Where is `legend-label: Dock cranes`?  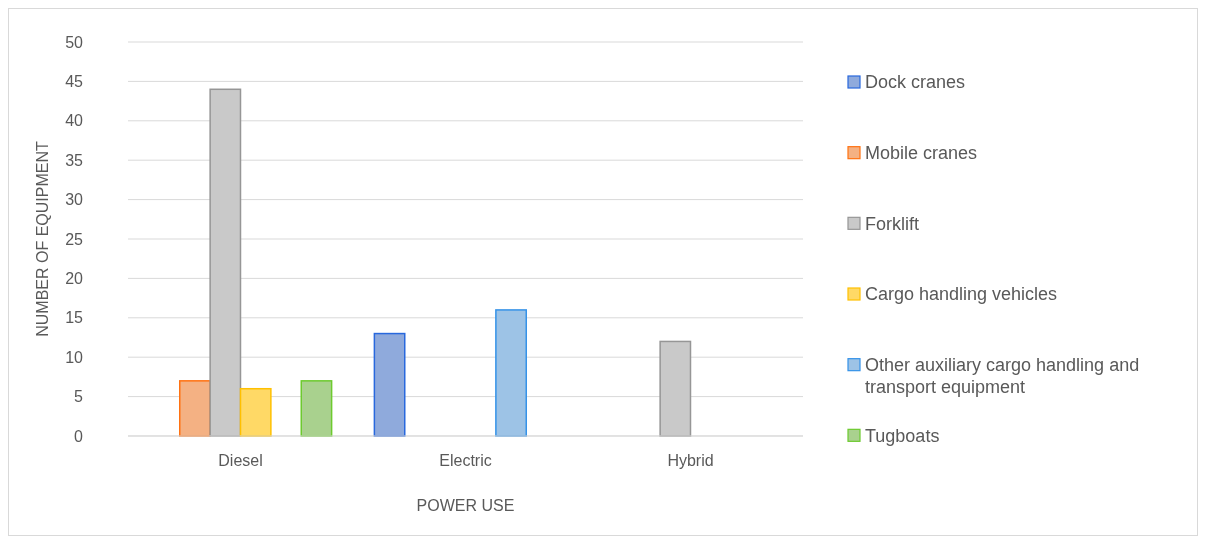 legend-label: Dock cranes is located at coordinates (915, 82).